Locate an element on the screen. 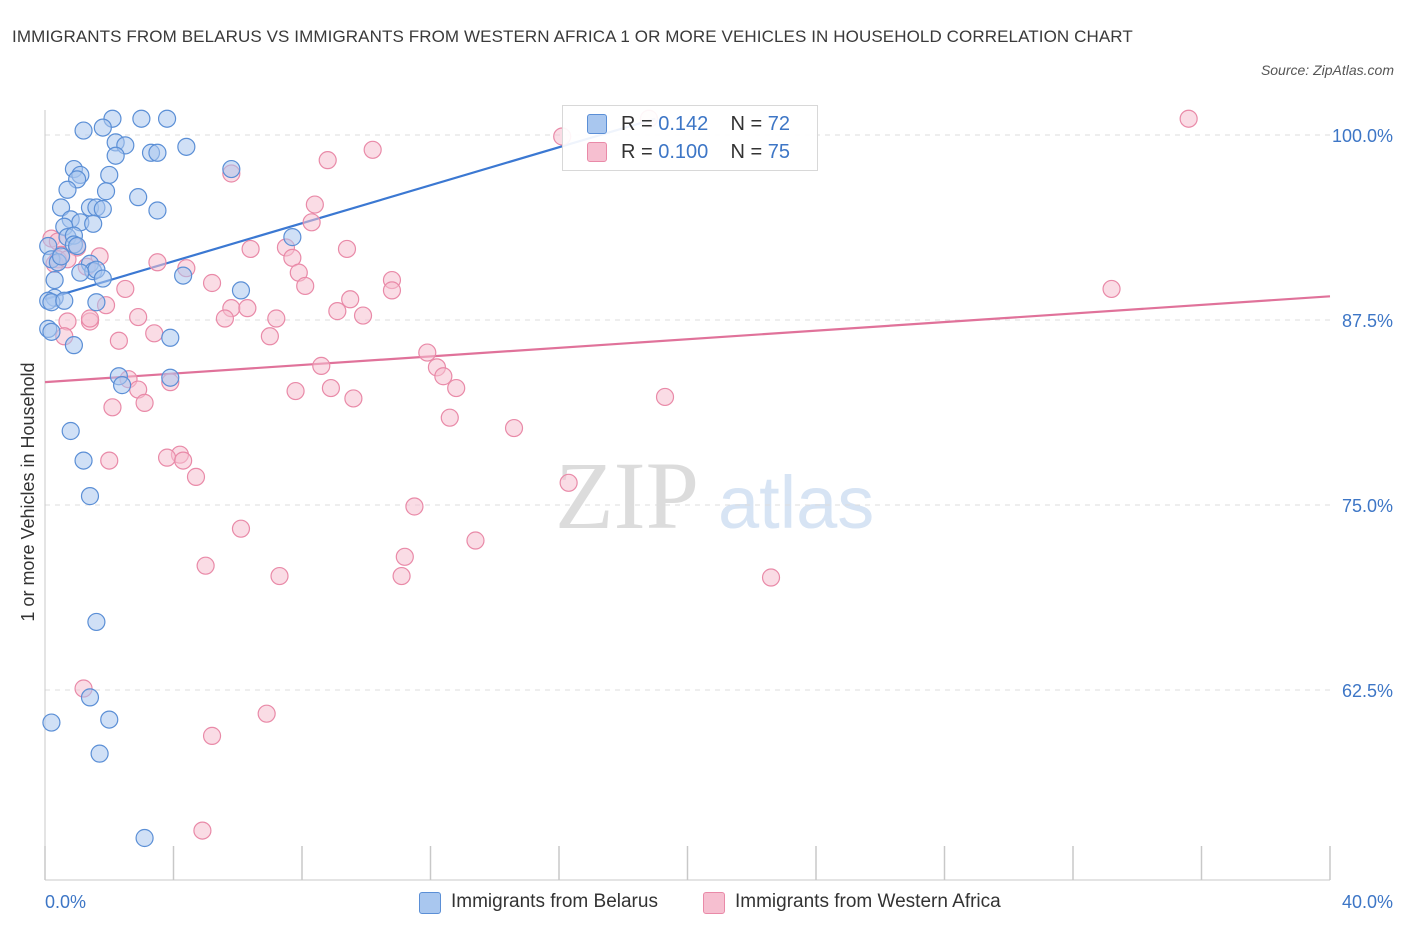 The image size is (1406, 930). x-tick-label-min: 0.0% is located at coordinates (65, 902).